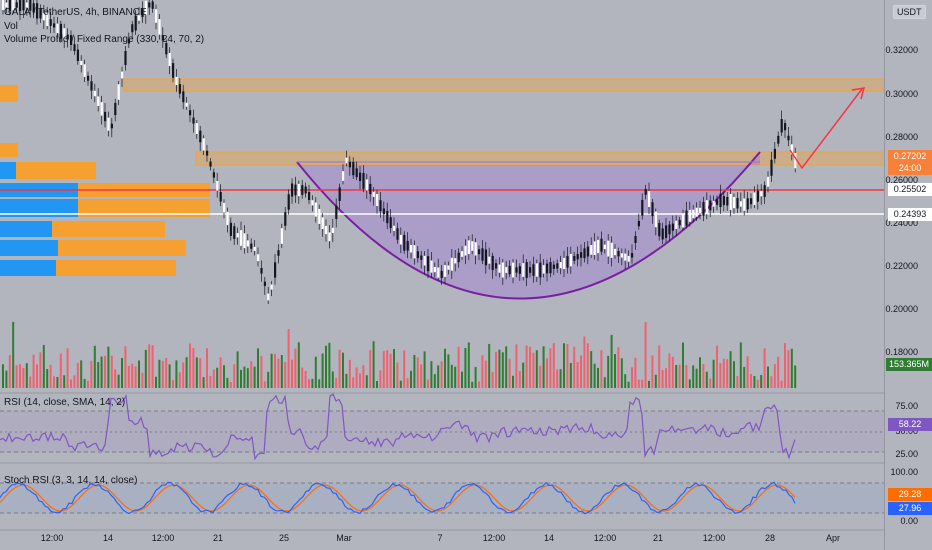 This screenshot has width=932, height=550. I want to click on currency-label: USDT, so click(909, 12).